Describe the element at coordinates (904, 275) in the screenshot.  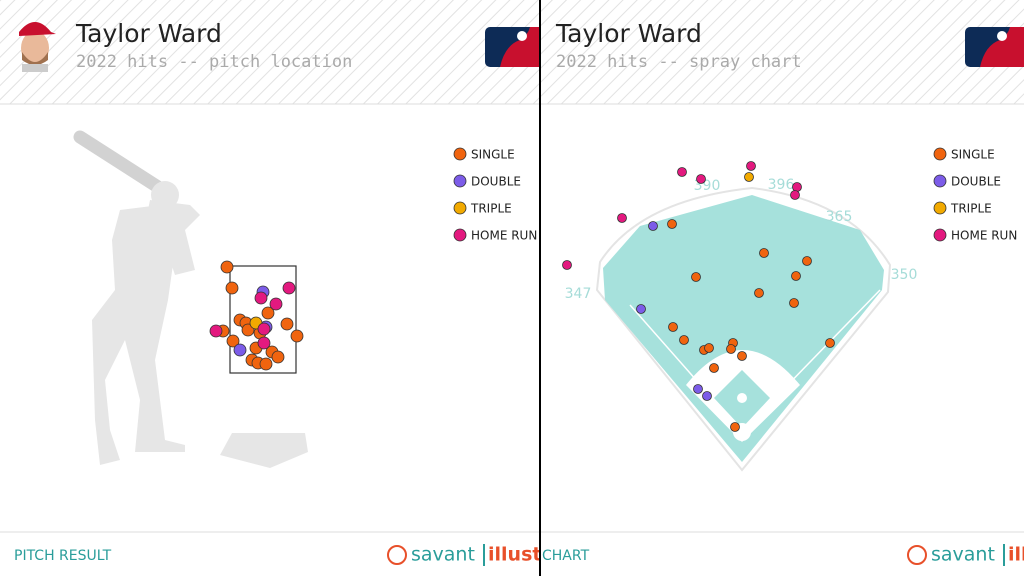
I see `distance-label: 350` at that location.